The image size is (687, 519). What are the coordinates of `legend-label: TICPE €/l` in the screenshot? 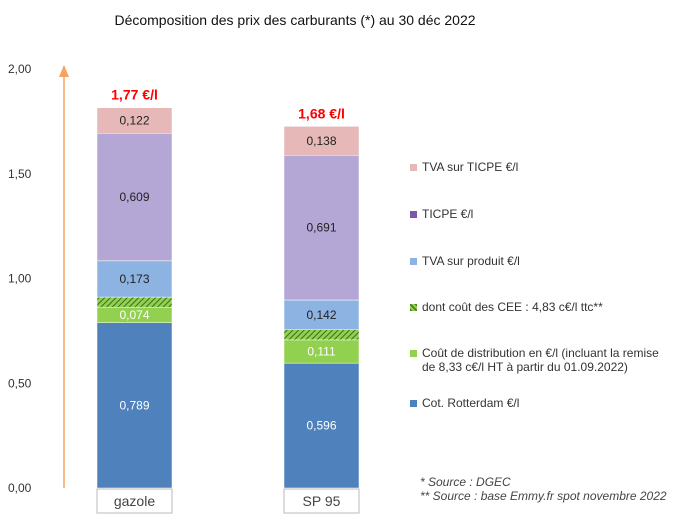 It's located at (448, 214).